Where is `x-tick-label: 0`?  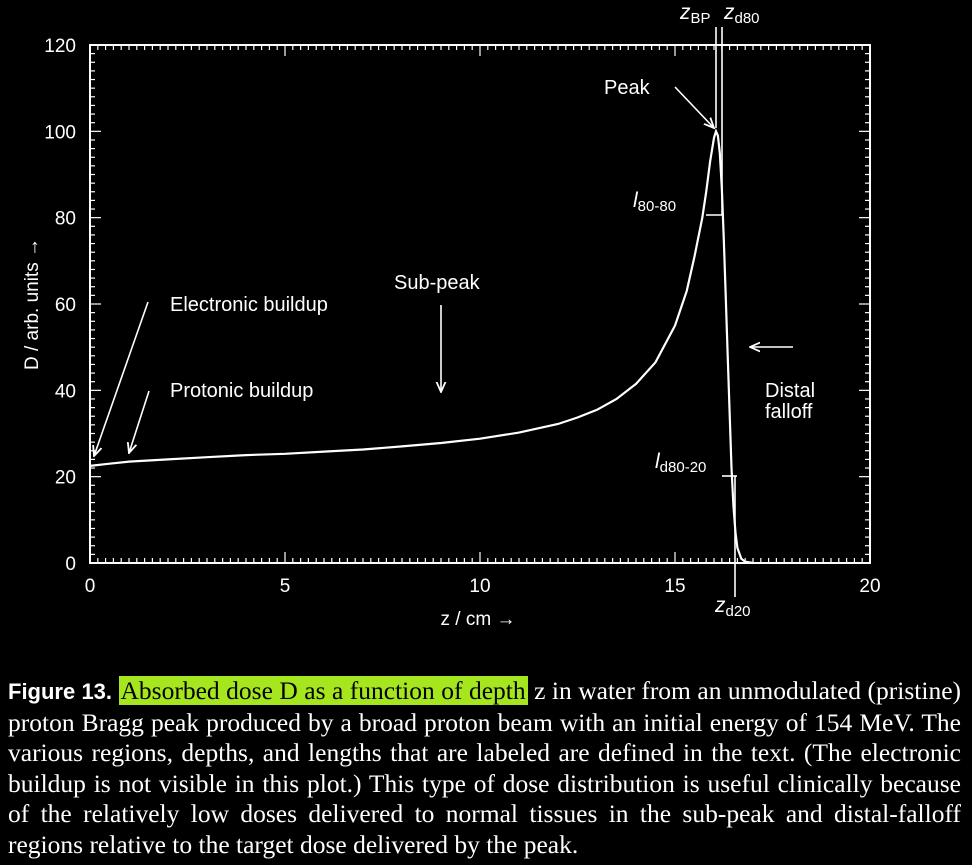
x-tick-label: 0 is located at coordinates (90, 586).